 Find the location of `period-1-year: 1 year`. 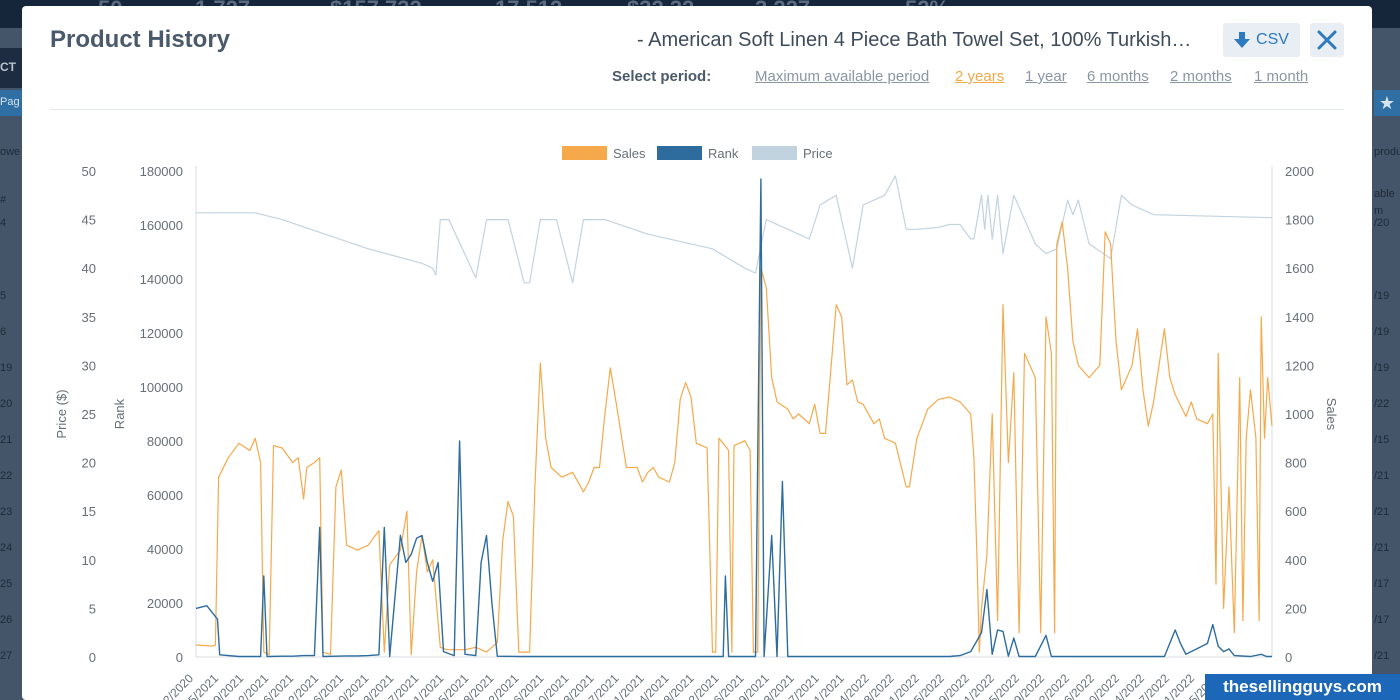

period-1-year: 1 year is located at coordinates (1046, 76).